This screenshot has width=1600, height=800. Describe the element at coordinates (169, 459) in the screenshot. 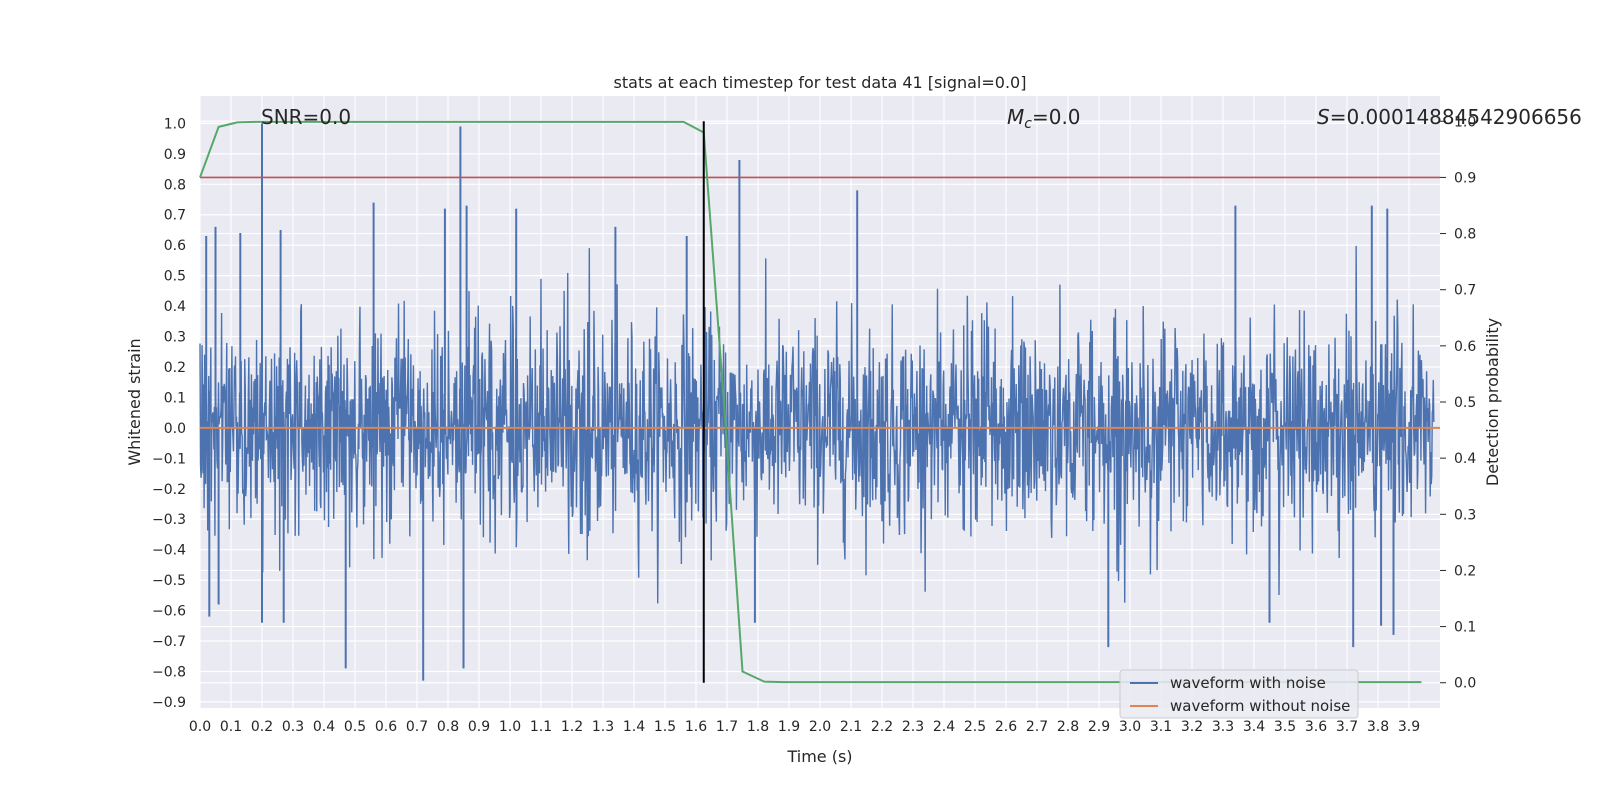

I see `y-tick-label: −0.1` at that location.